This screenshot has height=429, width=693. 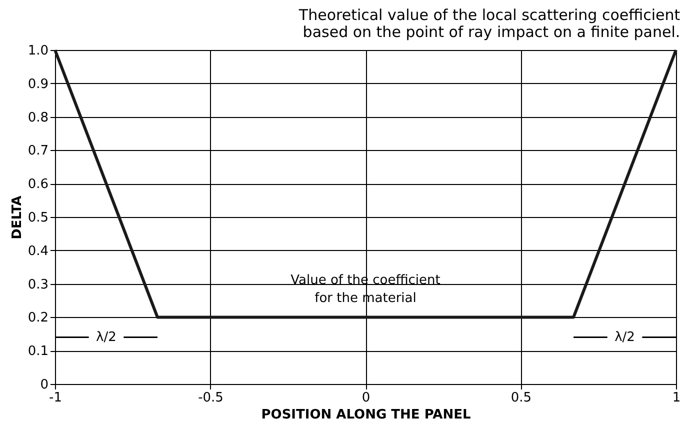 What do you see at coordinates (38, 352) in the screenshot?
I see `y-tick-label: 0.1` at bounding box center [38, 352].